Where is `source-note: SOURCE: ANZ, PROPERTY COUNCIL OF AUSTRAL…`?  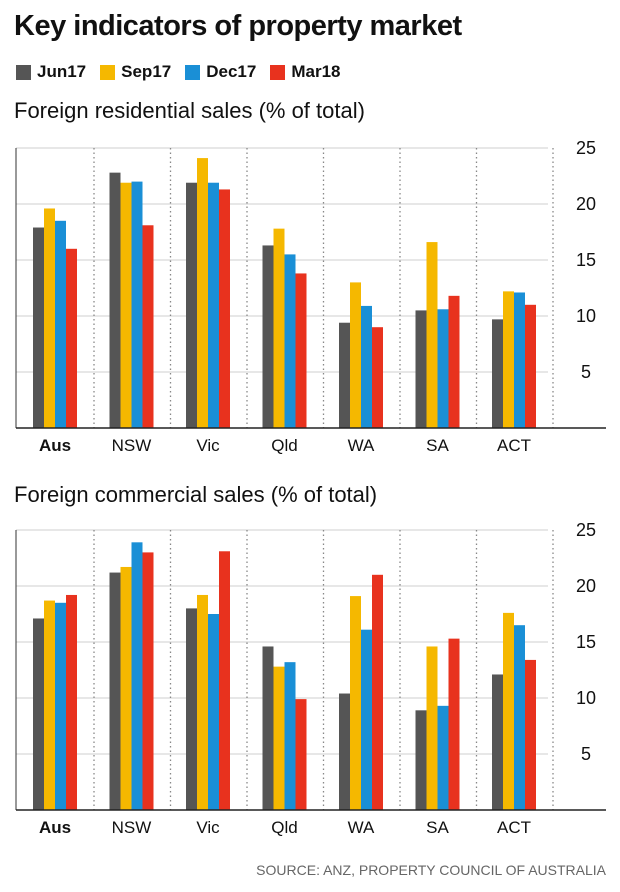
source-note: SOURCE: ANZ, PROPERTY COUNCIL OF AUSTRAL… is located at coordinates (431, 870).